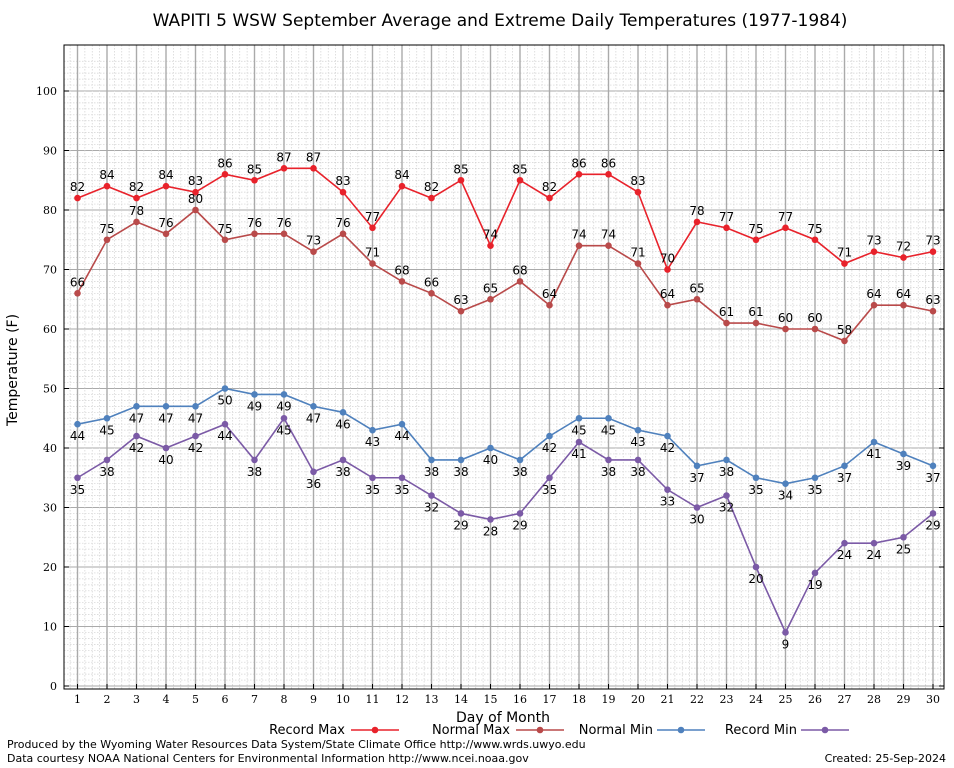 The image size is (954, 768). I want to click on legend-marker-normal-max, so click(540, 730).